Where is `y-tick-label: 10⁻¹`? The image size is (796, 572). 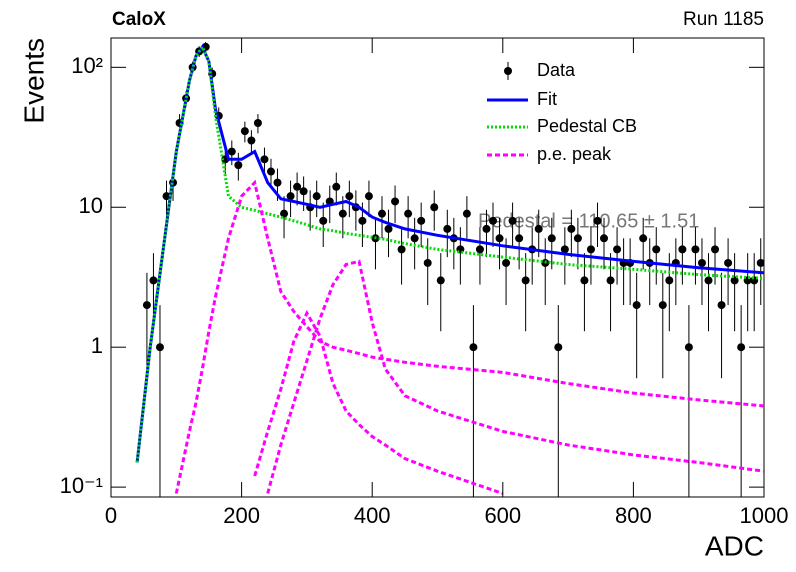
y-tick-label: 10⁻¹ is located at coordinates (81, 485).